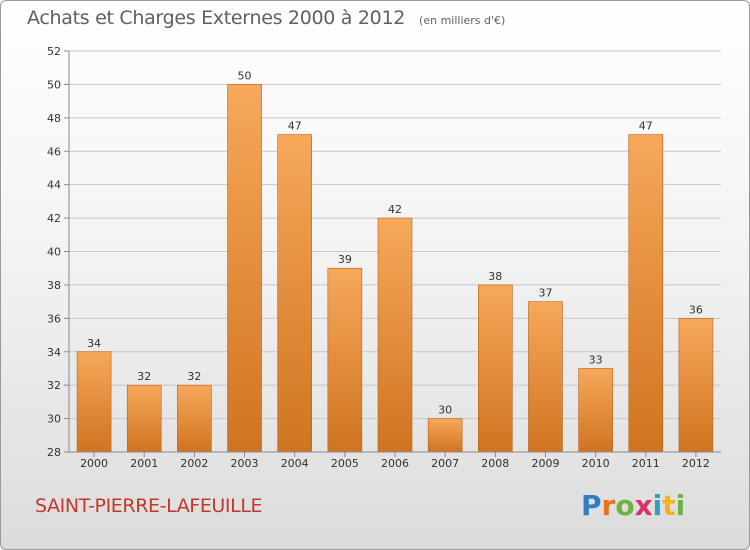 This screenshot has width=750, height=550. What do you see at coordinates (194, 376) in the screenshot?
I see `value-label-2002: 32` at bounding box center [194, 376].